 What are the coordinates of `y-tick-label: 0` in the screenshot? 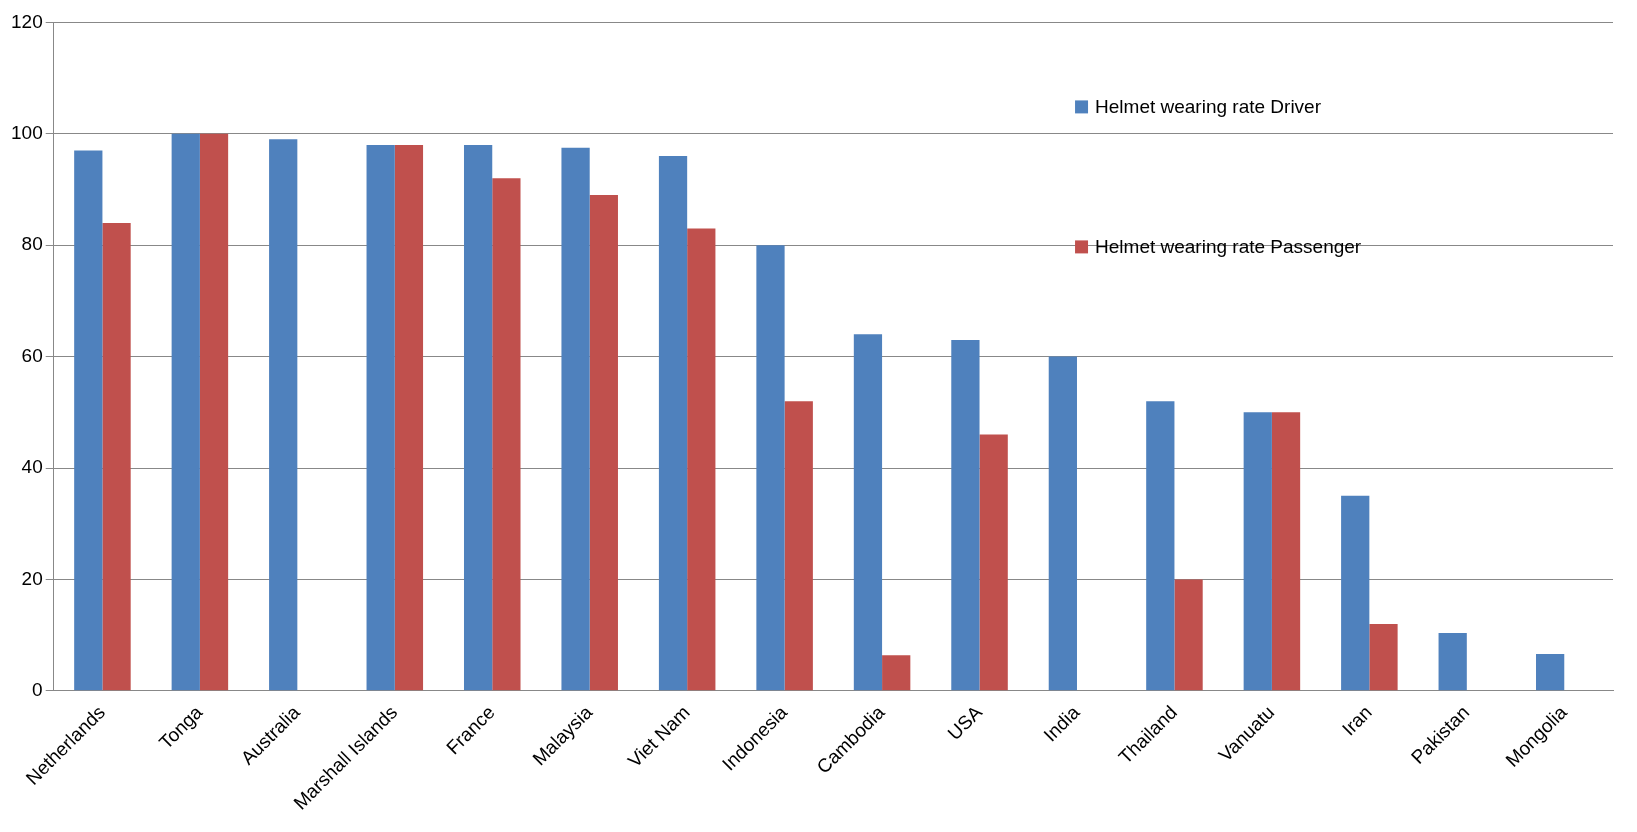 It's located at (37, 690).